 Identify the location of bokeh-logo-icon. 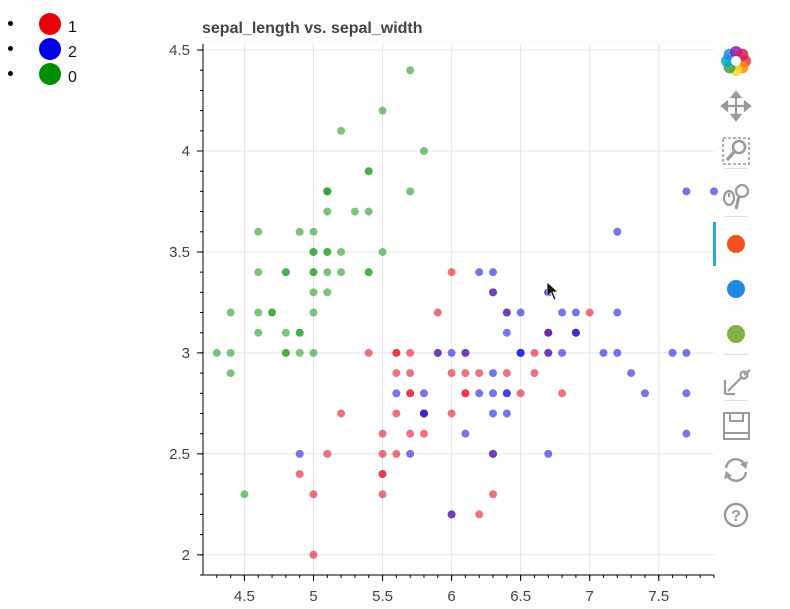
(736, 61).